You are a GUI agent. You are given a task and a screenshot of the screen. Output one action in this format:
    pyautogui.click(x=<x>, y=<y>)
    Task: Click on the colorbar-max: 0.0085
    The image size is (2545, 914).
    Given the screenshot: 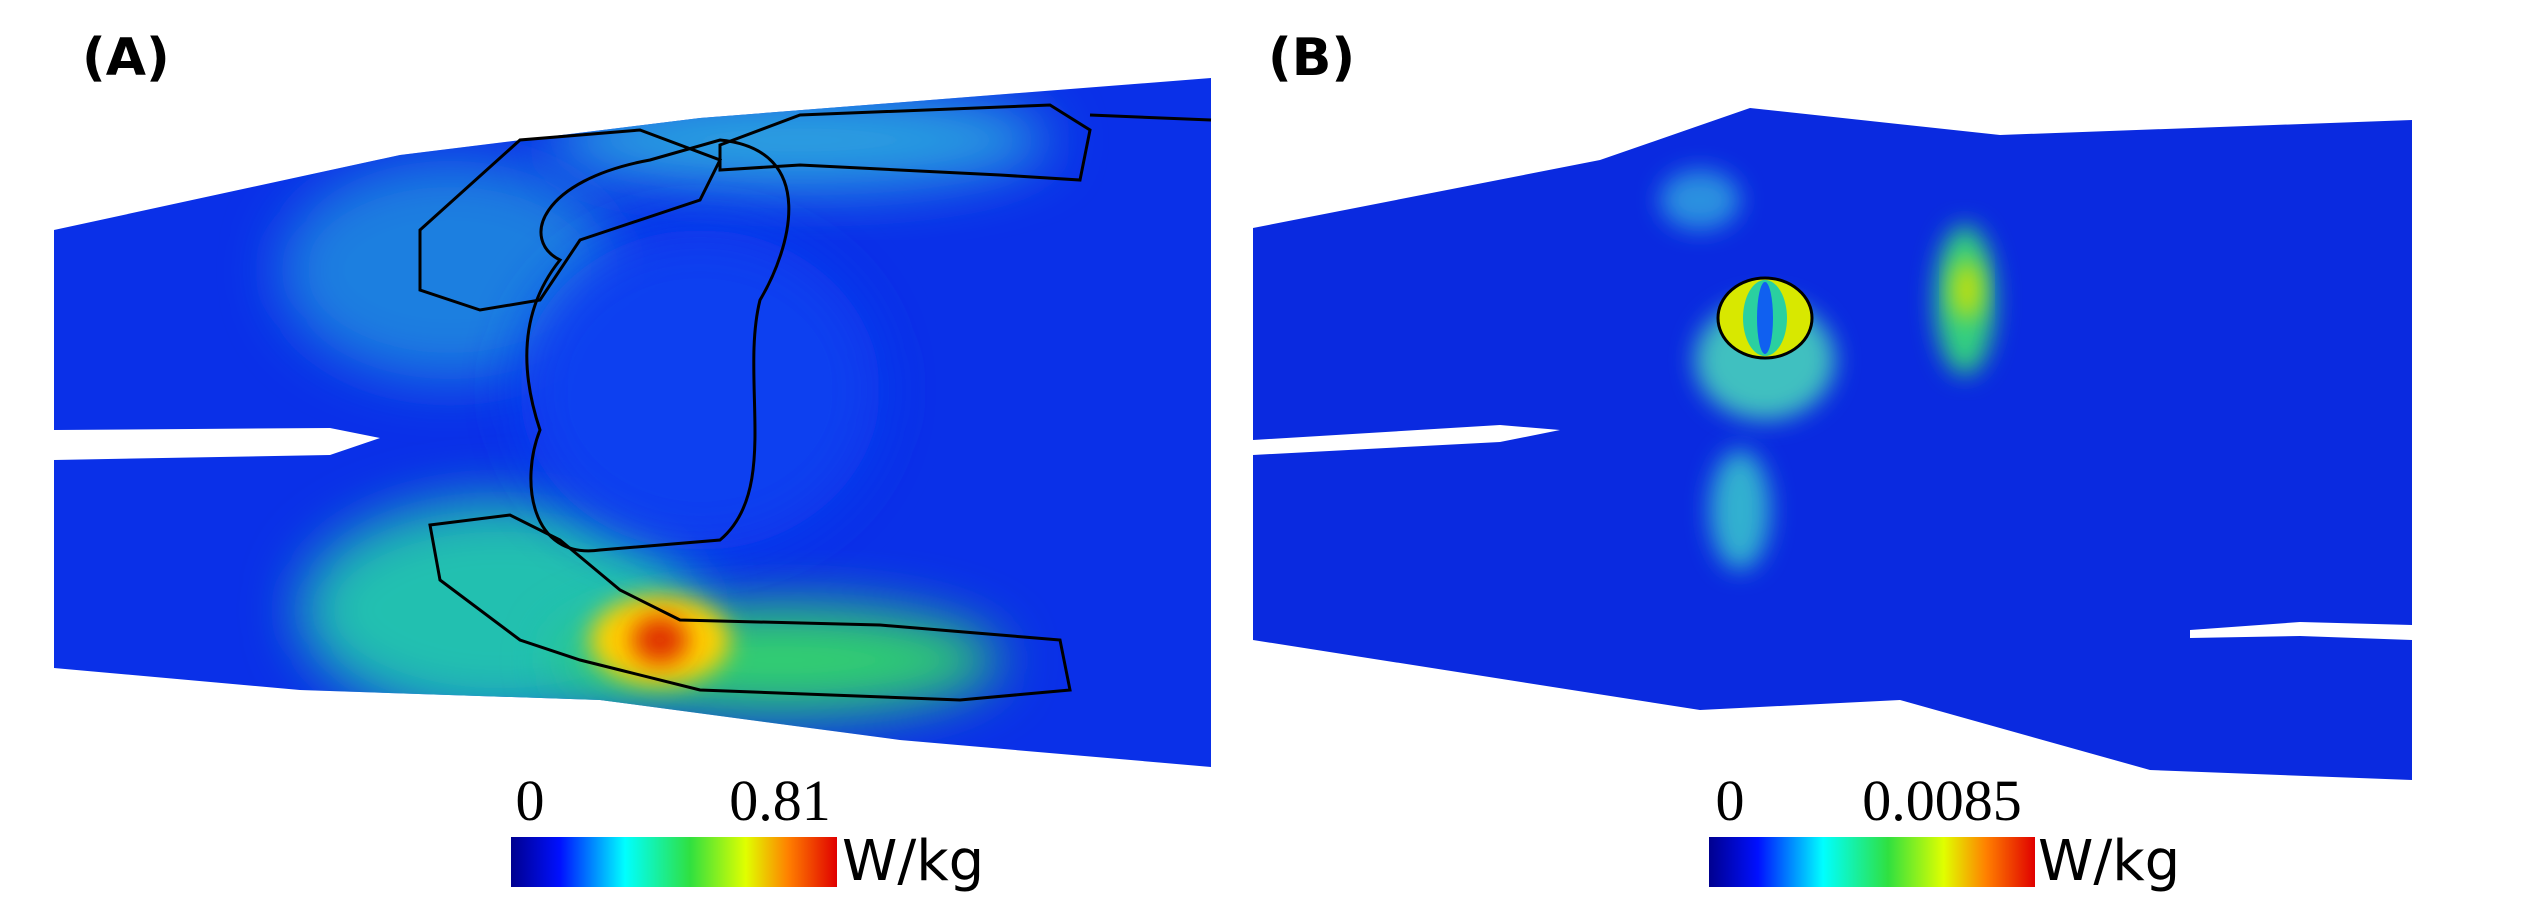 What is the action you would take?
    pyautogui.click(x=1942, y=800)
    